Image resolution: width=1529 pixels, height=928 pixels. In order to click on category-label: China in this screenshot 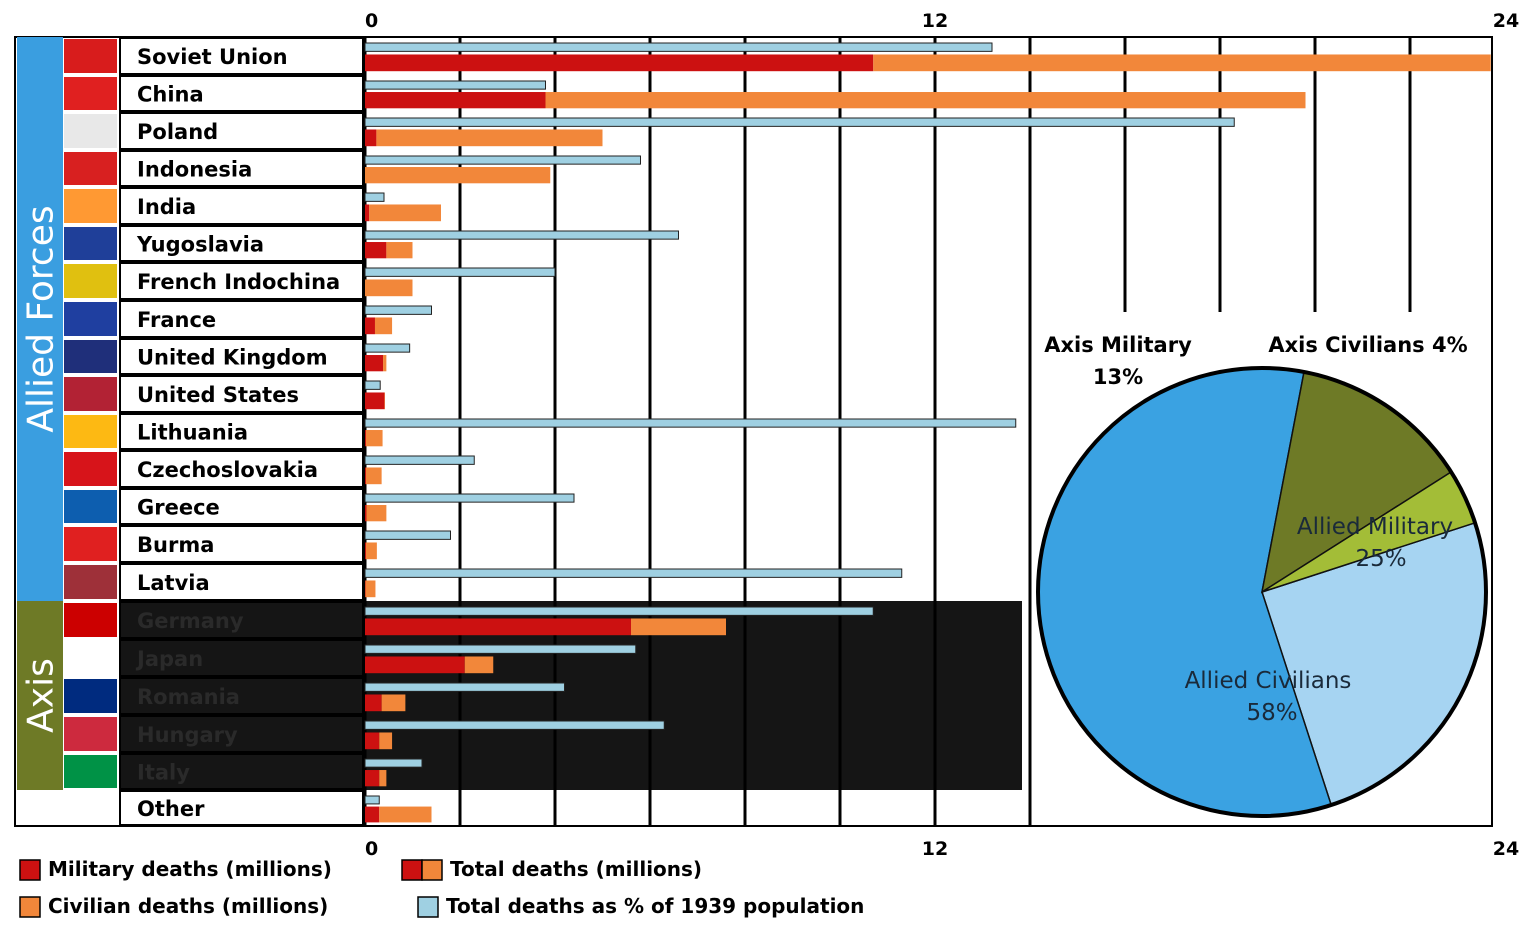, I will do `click(170, 95)`.